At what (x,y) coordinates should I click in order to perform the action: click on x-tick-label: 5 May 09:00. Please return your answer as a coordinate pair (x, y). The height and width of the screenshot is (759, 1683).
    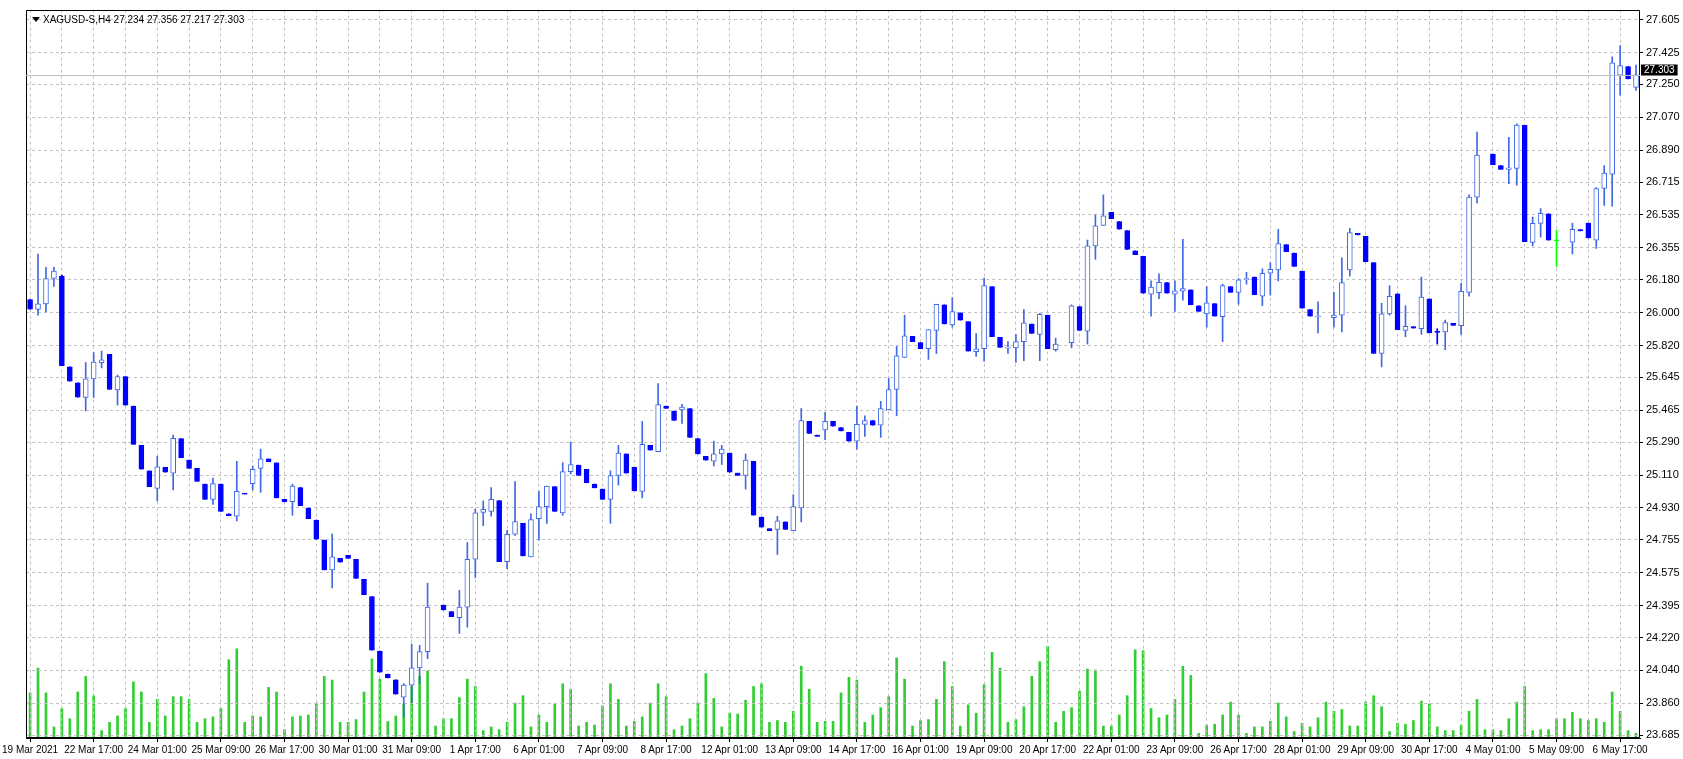
    Looking at the image, I should click on (1557, 749).